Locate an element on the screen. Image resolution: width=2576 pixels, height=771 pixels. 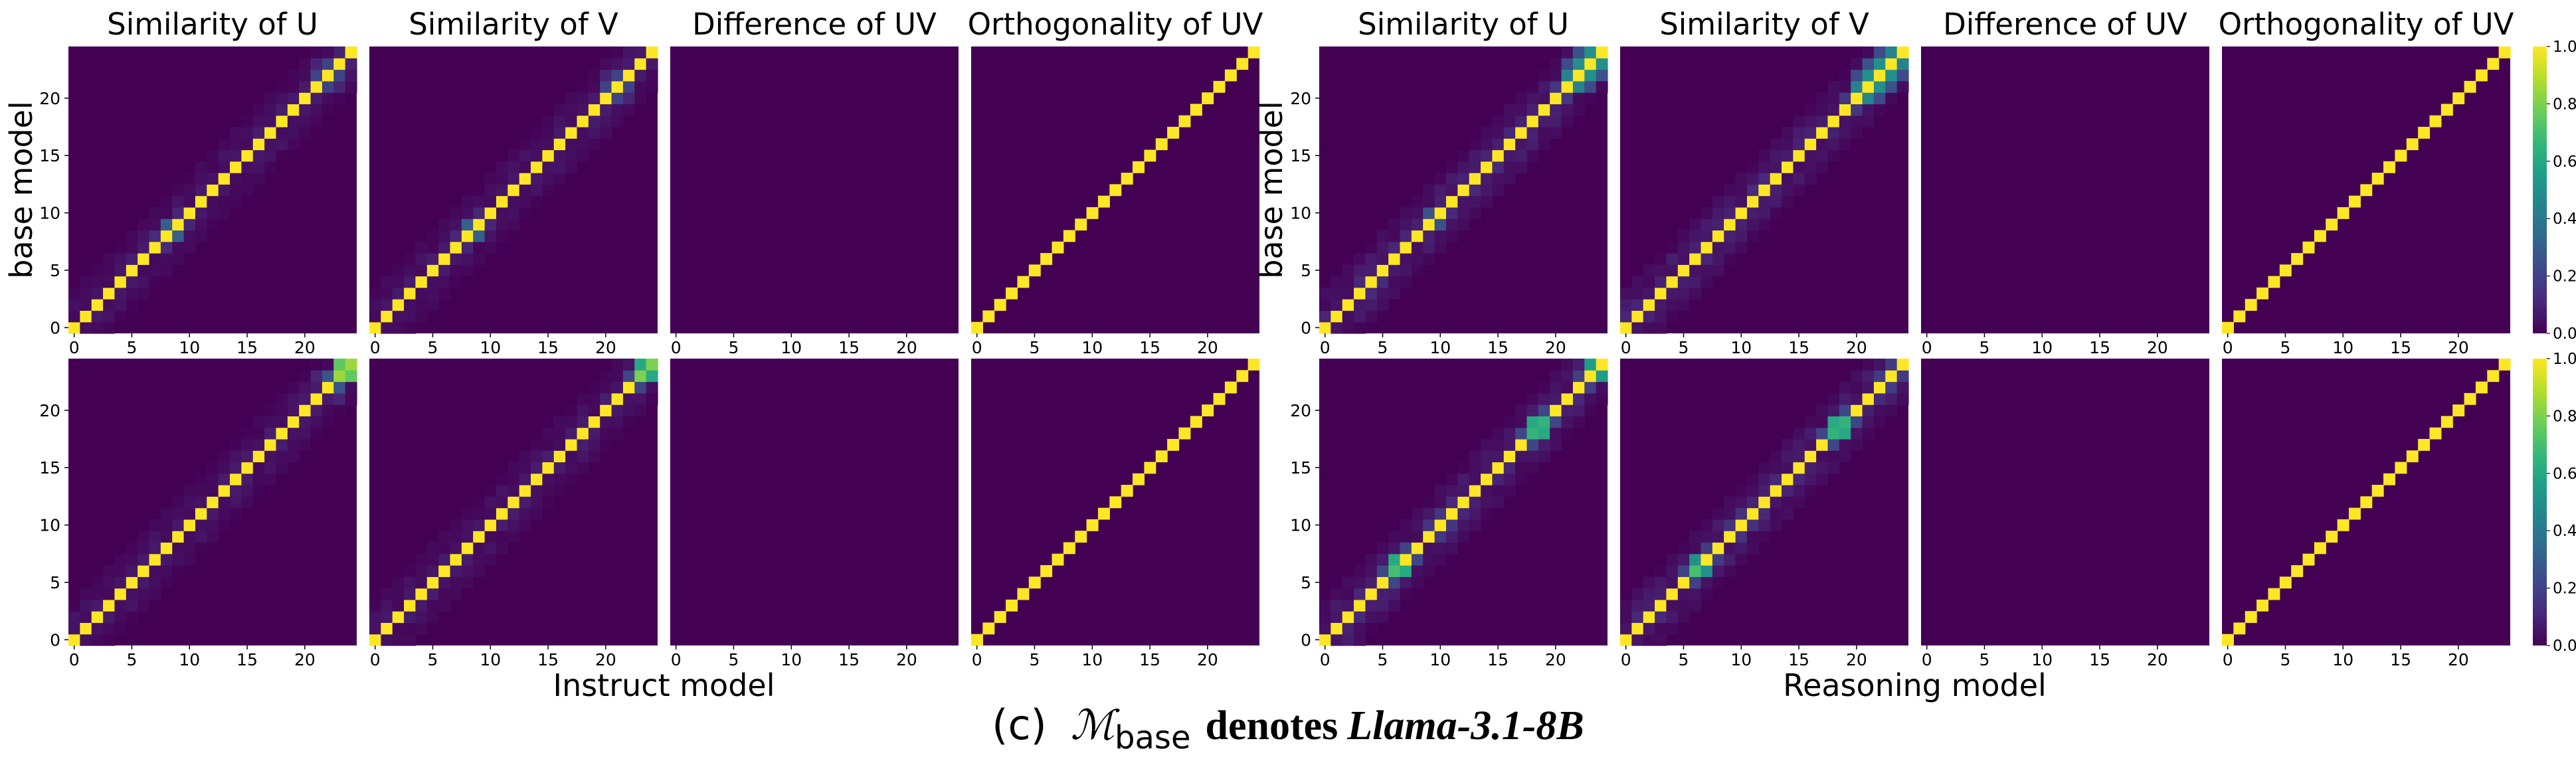
caption-math-symbol: ℳ is located at coordinates (1092, 725).